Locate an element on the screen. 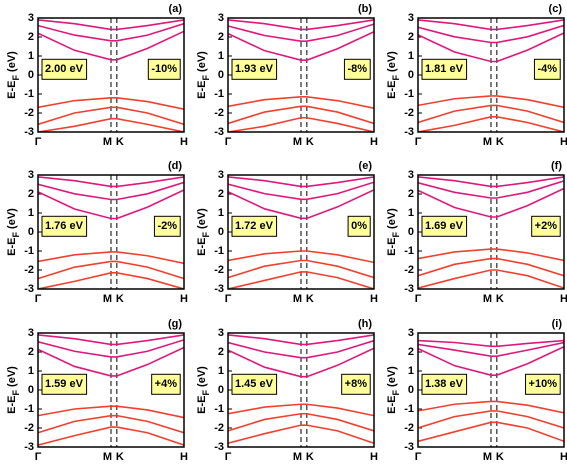 The width and height of the screenshot is (567, 468). panel: -3 -2 -1 0 1 2 3 Γ M K H E-EF (eV) (c) 1.81 eV -4% is located at coordinates (476, 75).